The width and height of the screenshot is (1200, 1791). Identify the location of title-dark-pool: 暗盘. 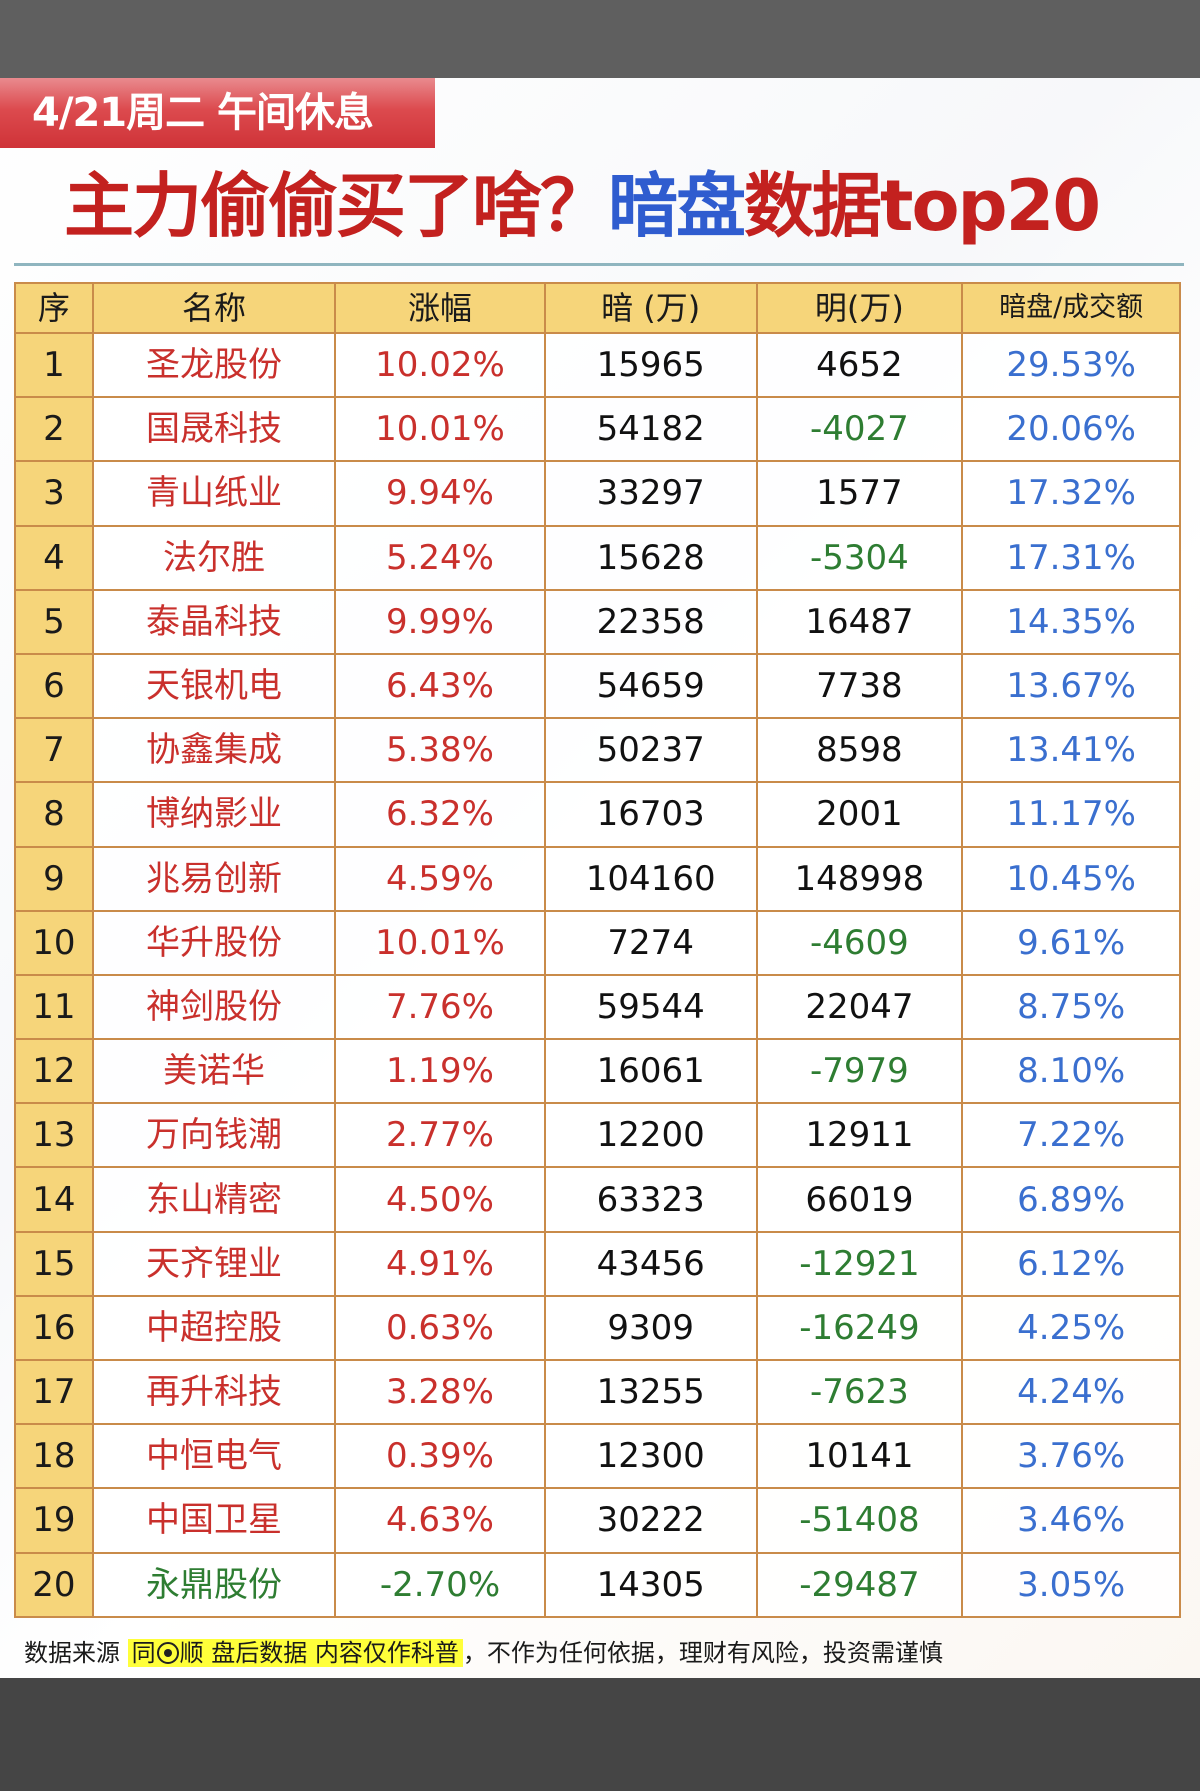
(677, 206).